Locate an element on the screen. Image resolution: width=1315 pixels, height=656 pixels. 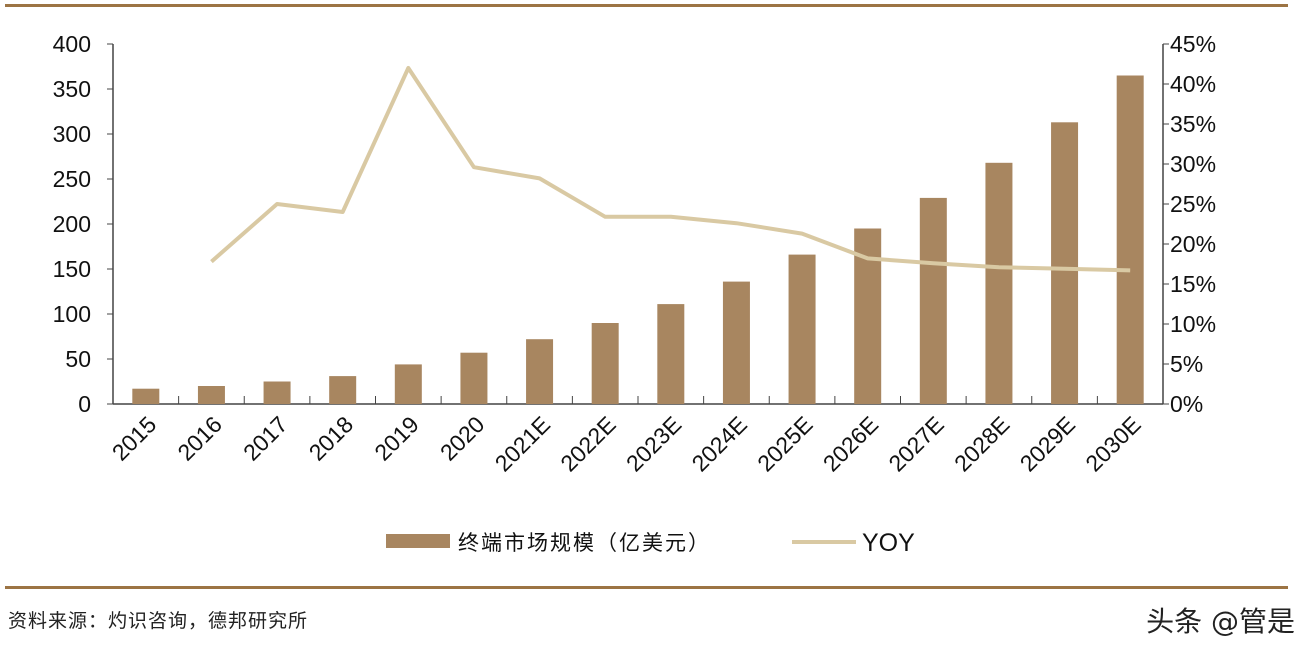
x-tick-label: 2022E is located at coordinates (587, 443).